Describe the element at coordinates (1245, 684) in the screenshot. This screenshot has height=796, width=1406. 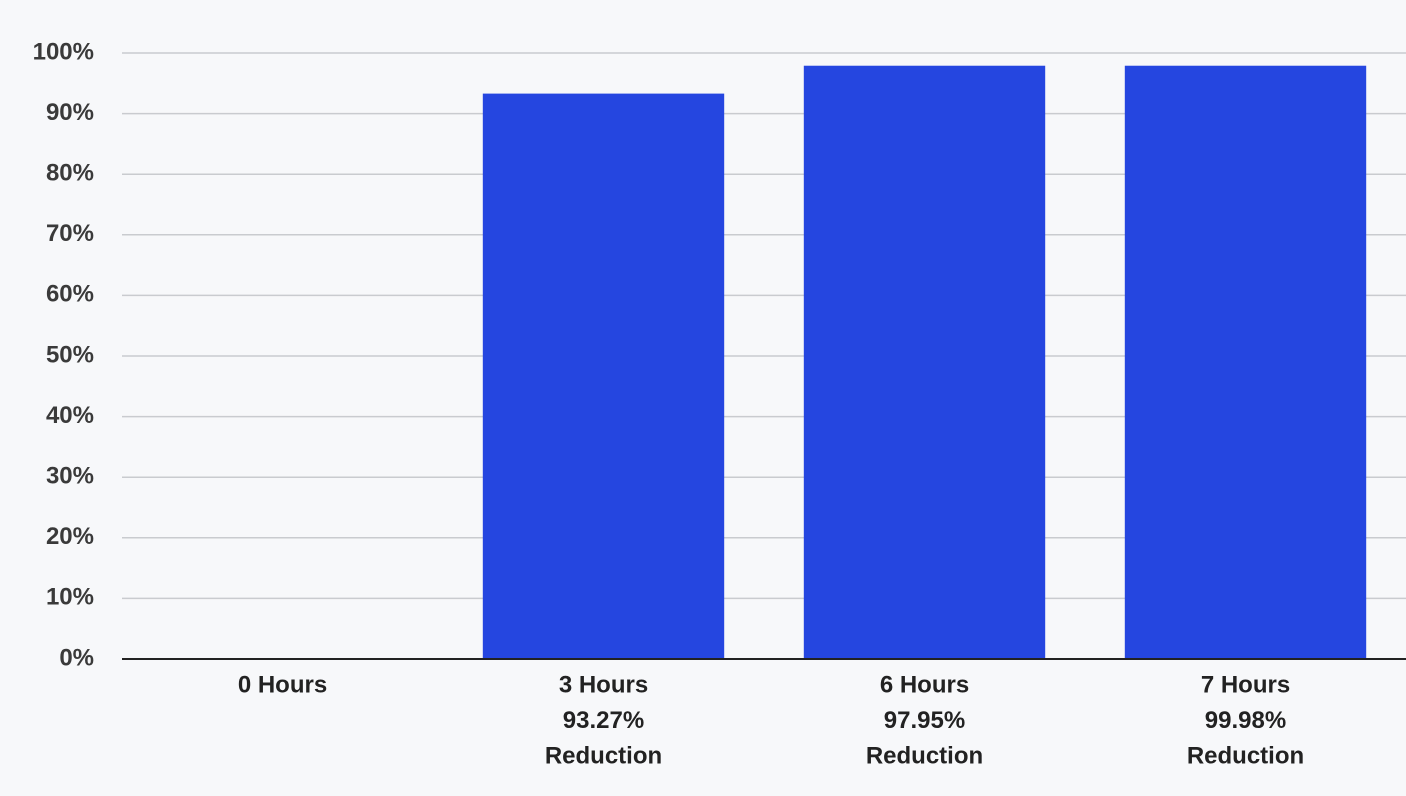
I see `x-tick-label: 7 Hours` at that location.